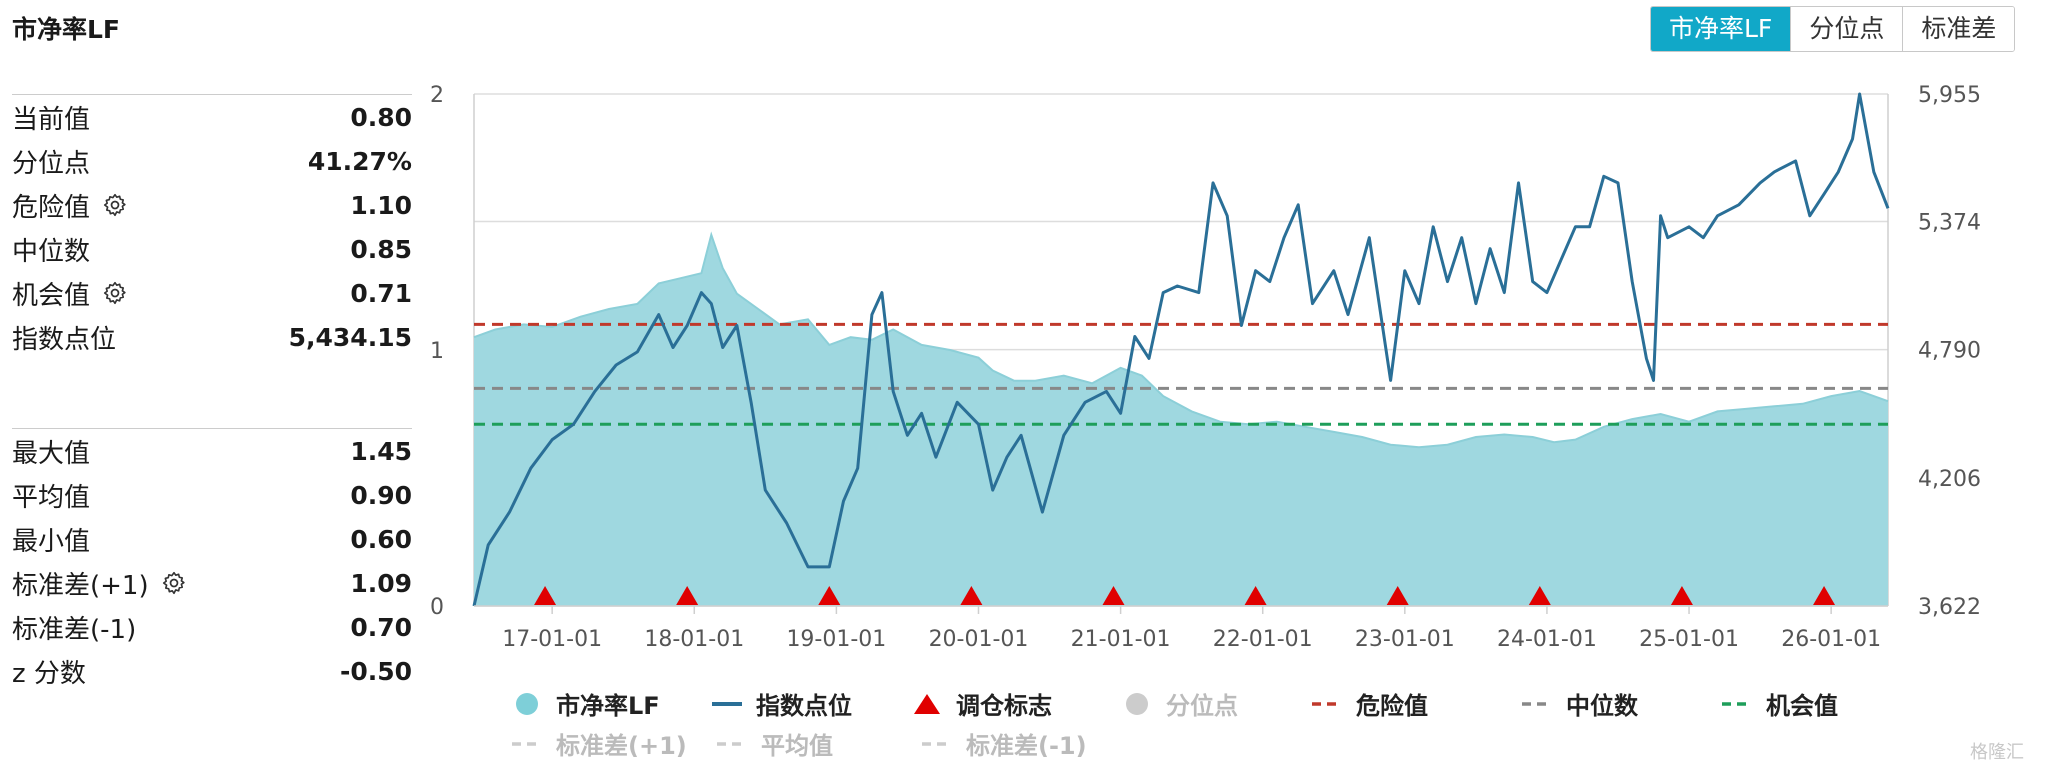  I want to click on stat-label-wrap: 中位数, so click(51, 249).